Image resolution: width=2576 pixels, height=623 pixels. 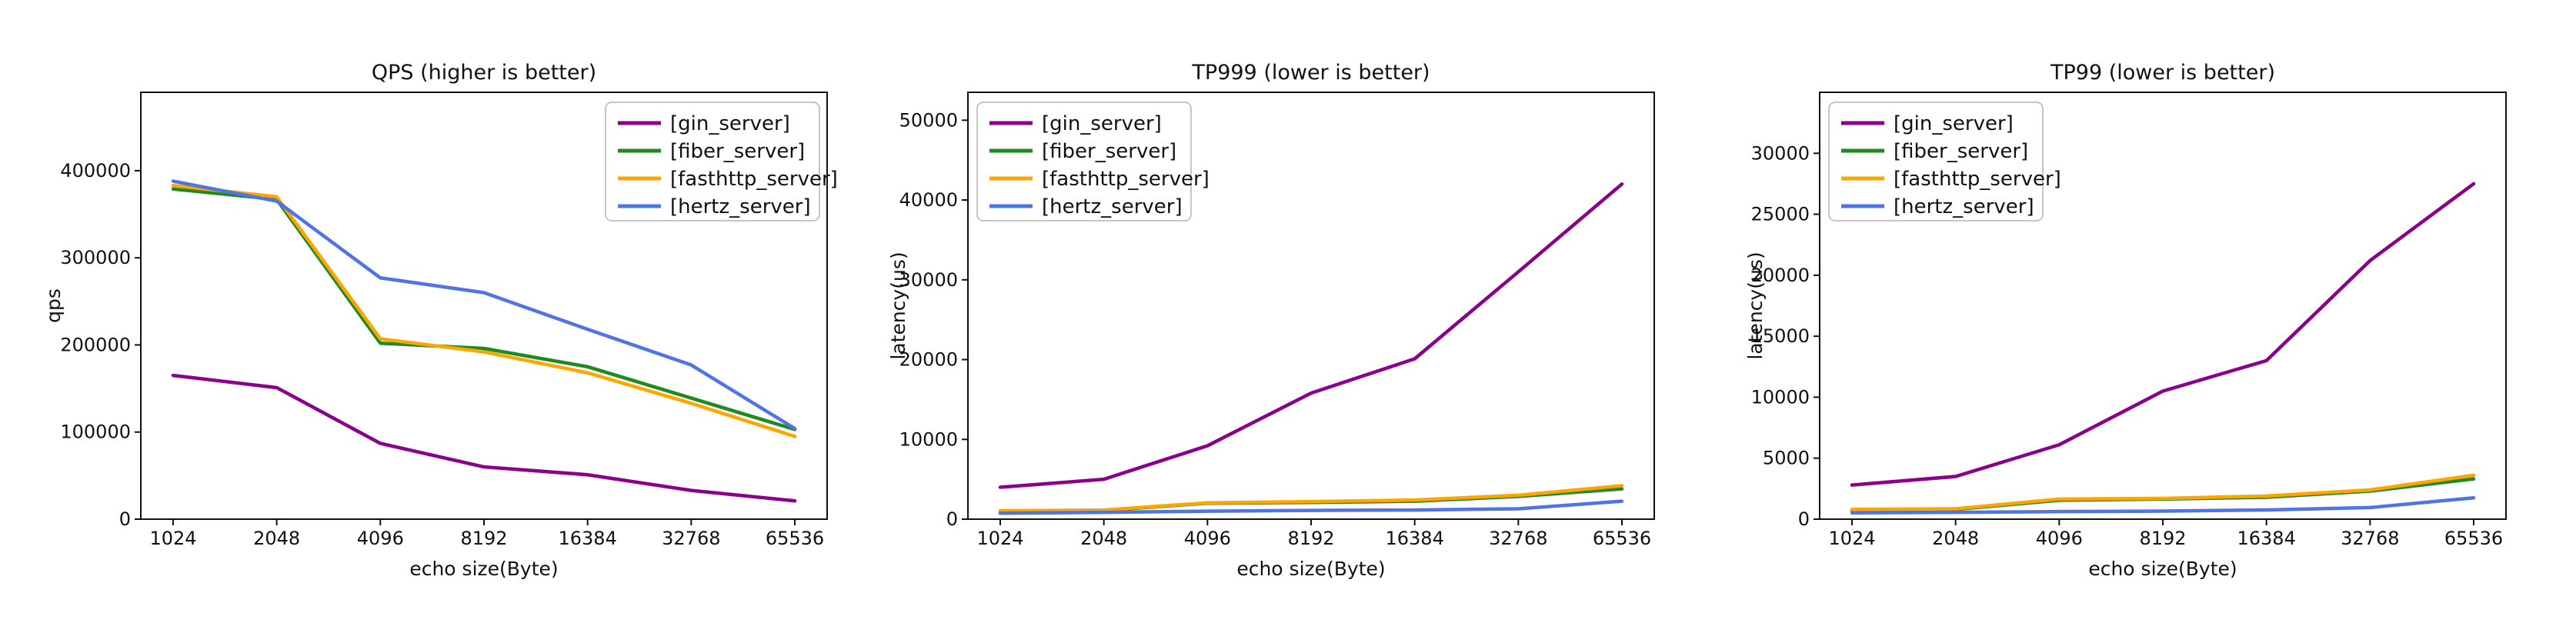 What do you see at coordinates (928, 120) in the screenshot?
I see `y-tick-label: 50000` at bounding box center [928, 120].